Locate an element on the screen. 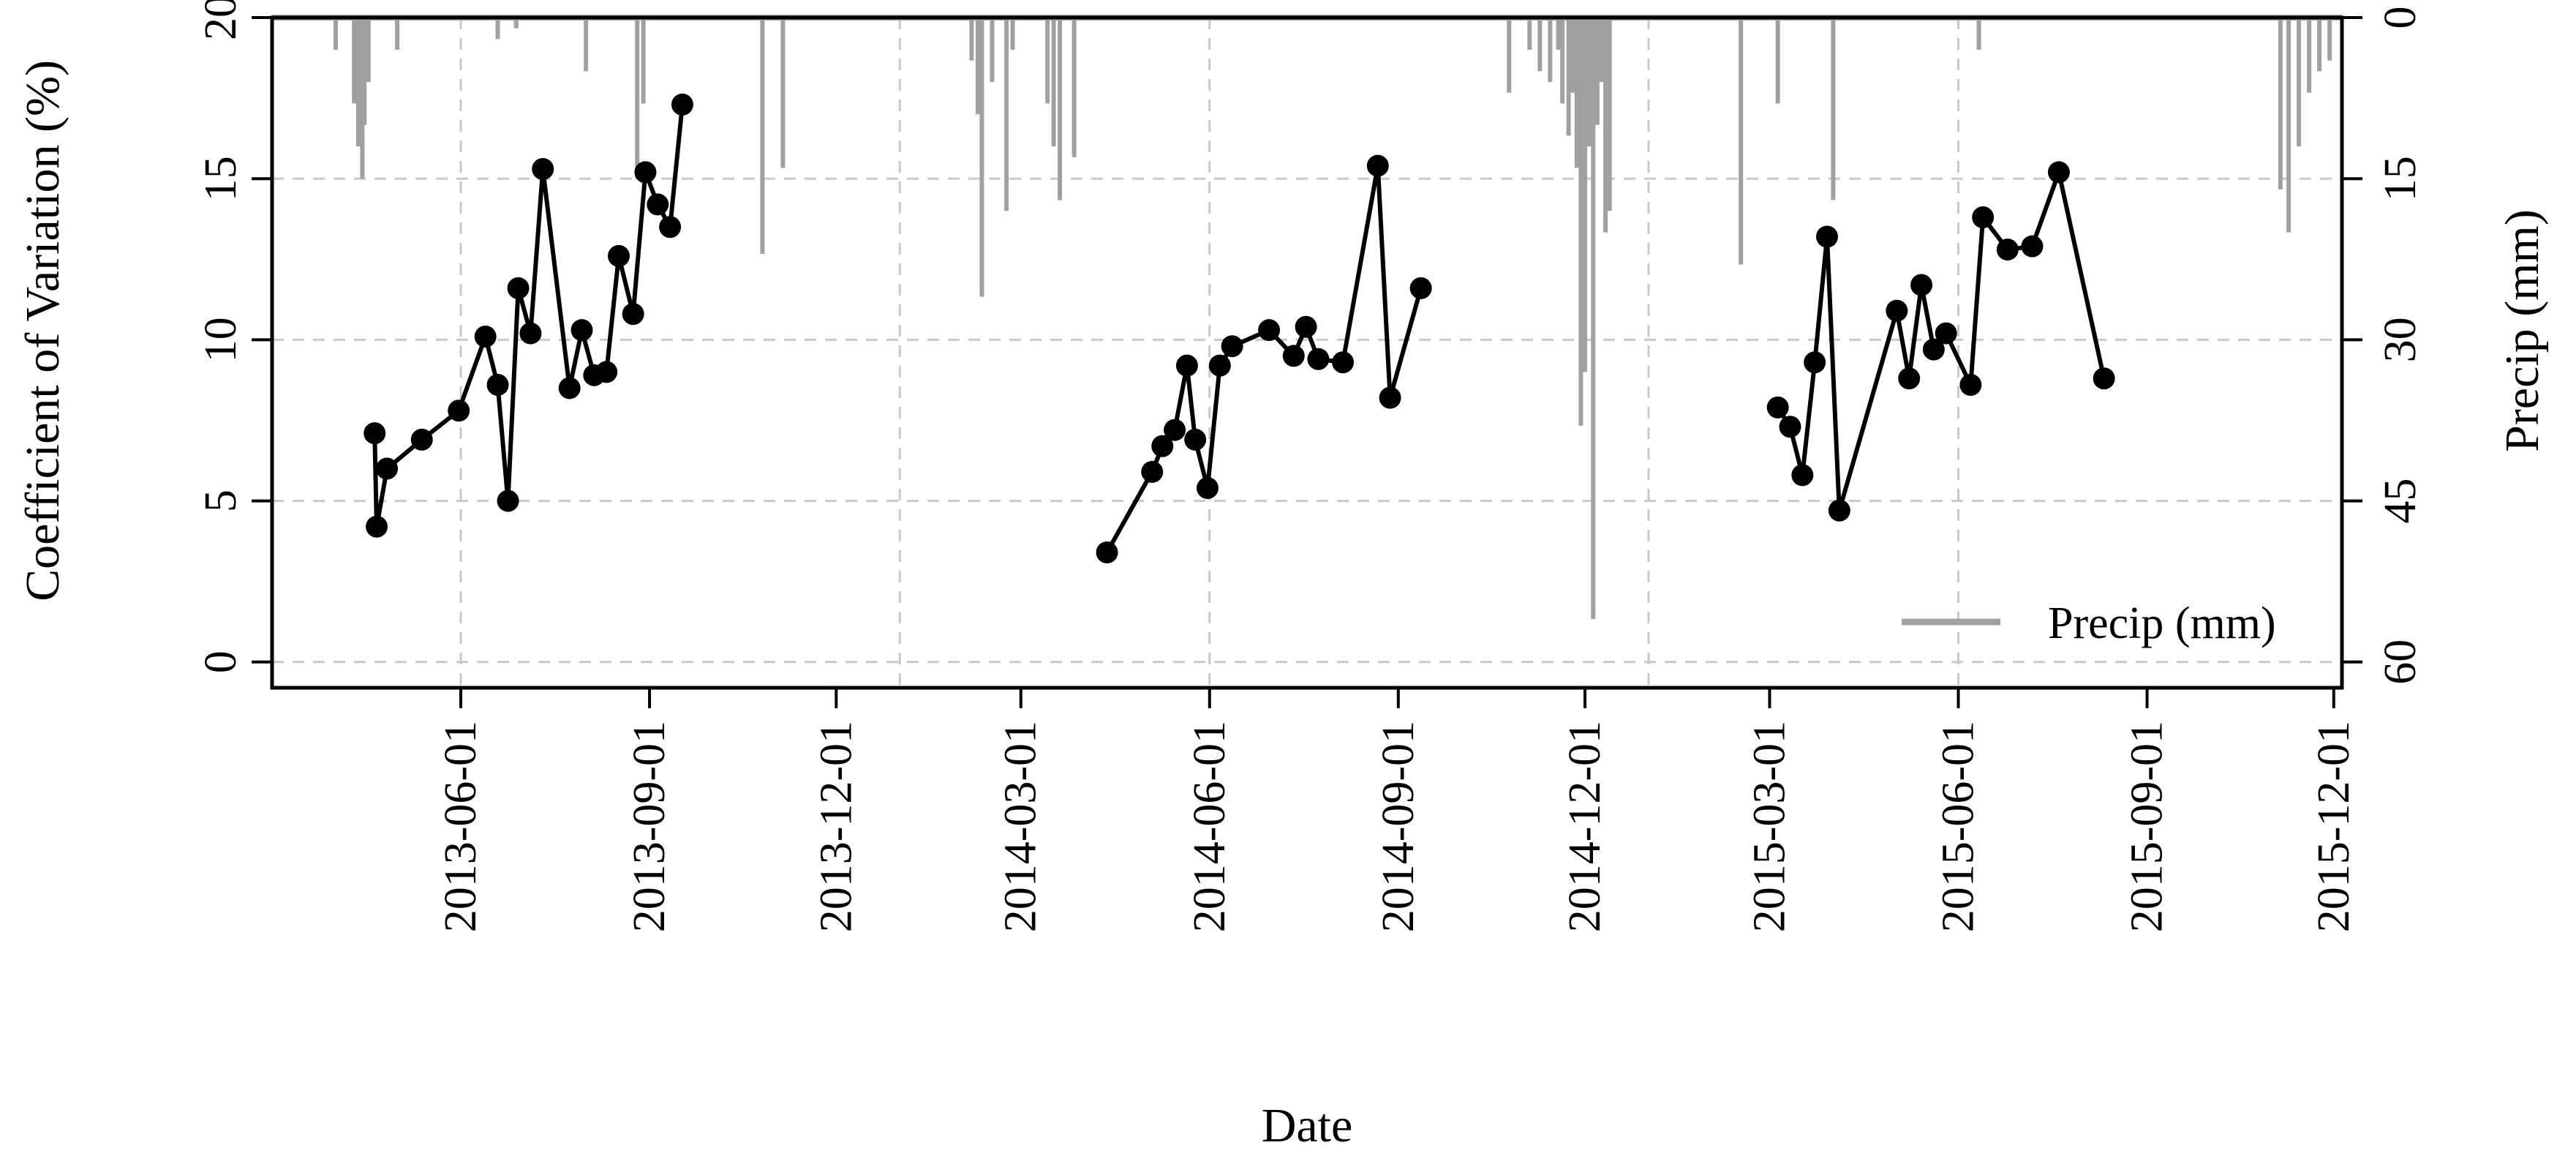 The height and width of the screenshot is (1167, 2576). y-tick-label: 5 is located at coordinates (221, 500).